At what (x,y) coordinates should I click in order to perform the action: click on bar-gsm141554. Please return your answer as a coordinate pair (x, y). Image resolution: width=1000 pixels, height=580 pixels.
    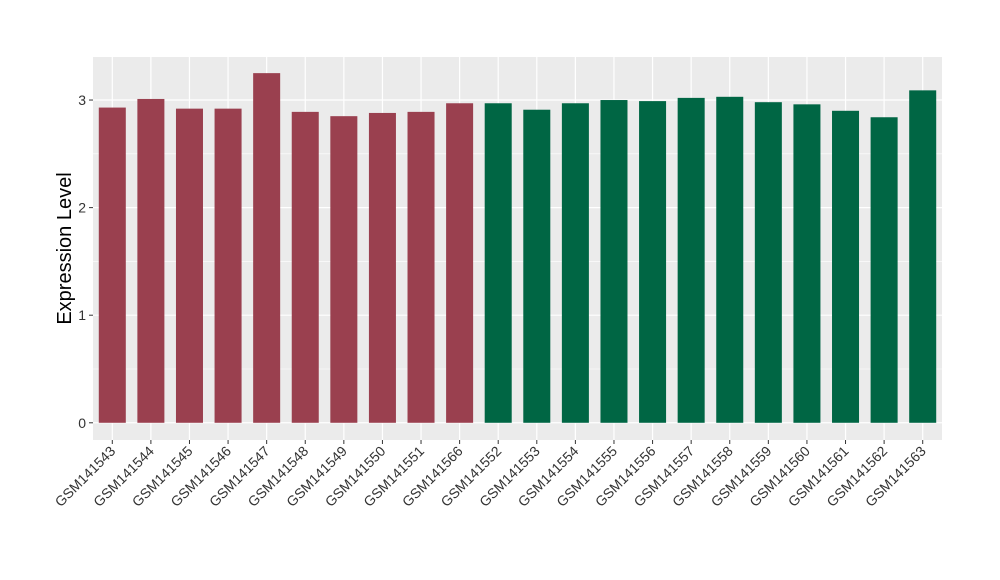
    Looking at the image, I should click on (575, 263).